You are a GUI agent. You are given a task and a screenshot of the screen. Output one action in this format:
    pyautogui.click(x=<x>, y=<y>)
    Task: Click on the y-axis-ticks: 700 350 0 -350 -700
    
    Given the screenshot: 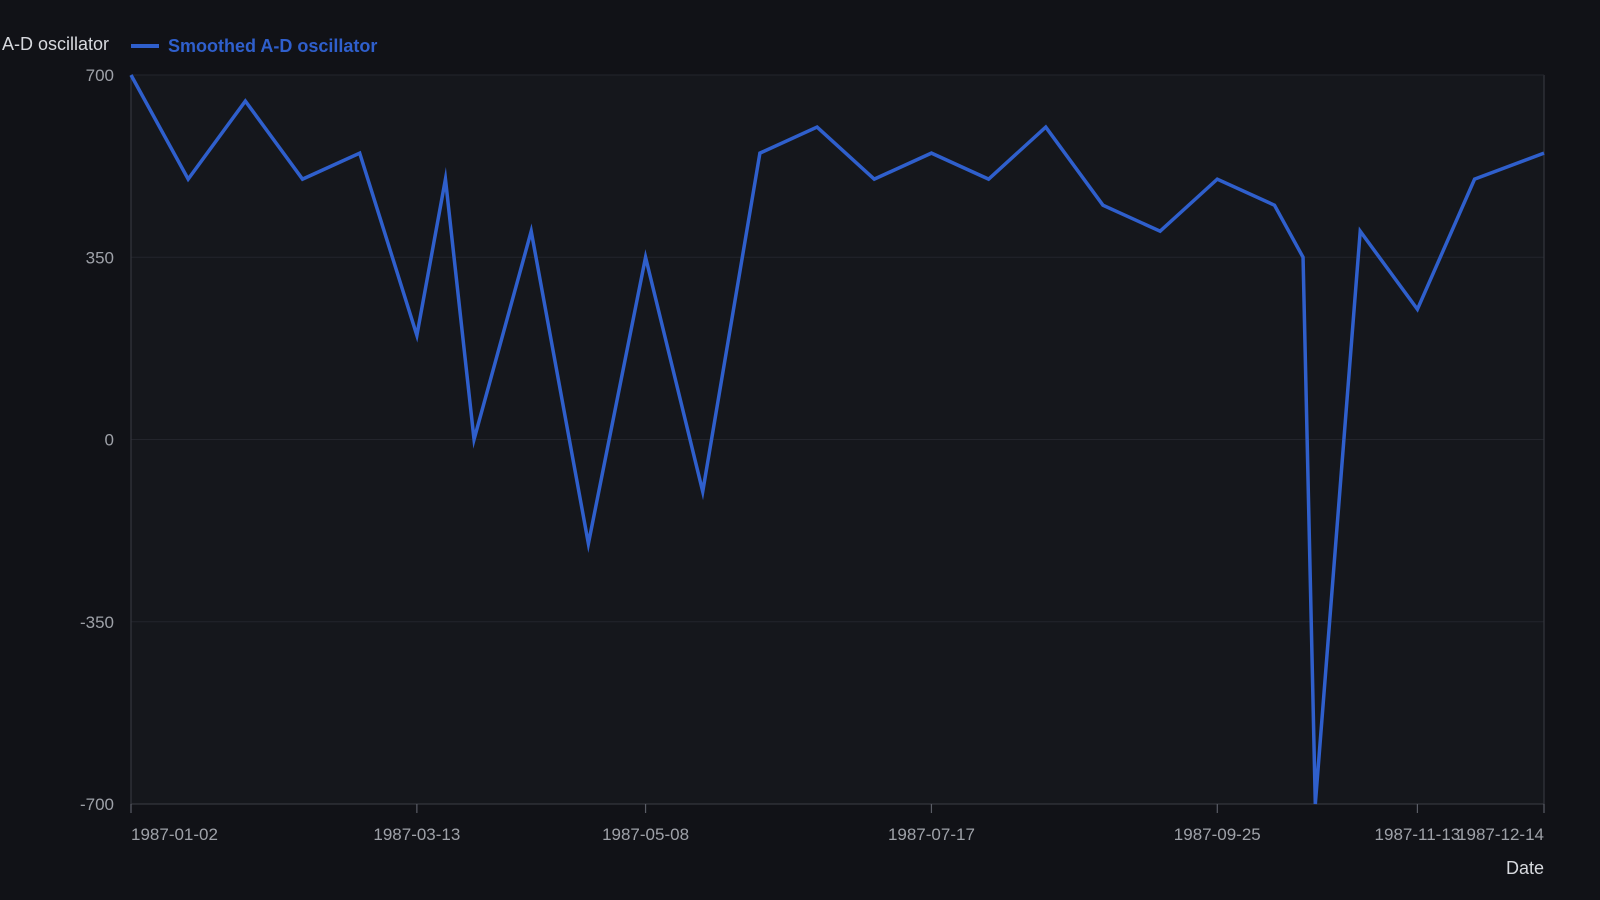 What is the action you would take?
    pyautogui.click(x=97, y=440)
    